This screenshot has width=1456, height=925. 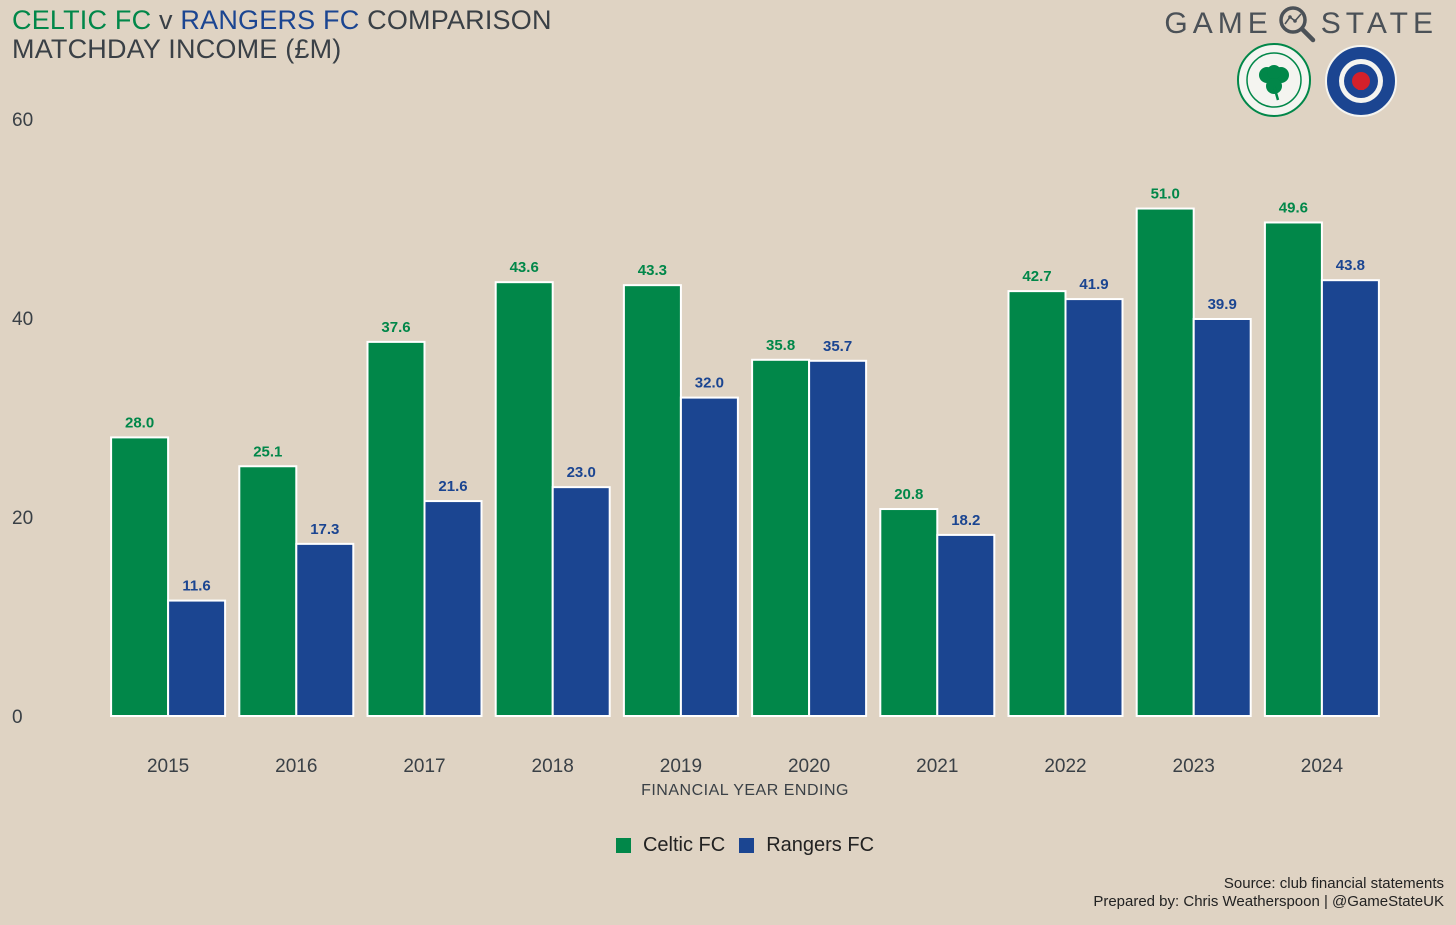 What do you see at coordinates (1036, 276) in the screenshot?
I see `data-label-celtic: 42.7` at bounding box center [1036, 276].